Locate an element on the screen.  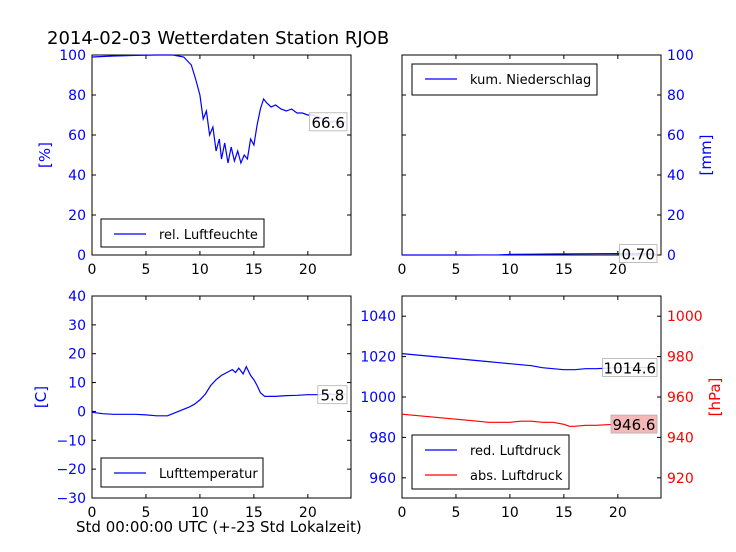
last-value-label: 5.8 is located at coordinates (332, 396).